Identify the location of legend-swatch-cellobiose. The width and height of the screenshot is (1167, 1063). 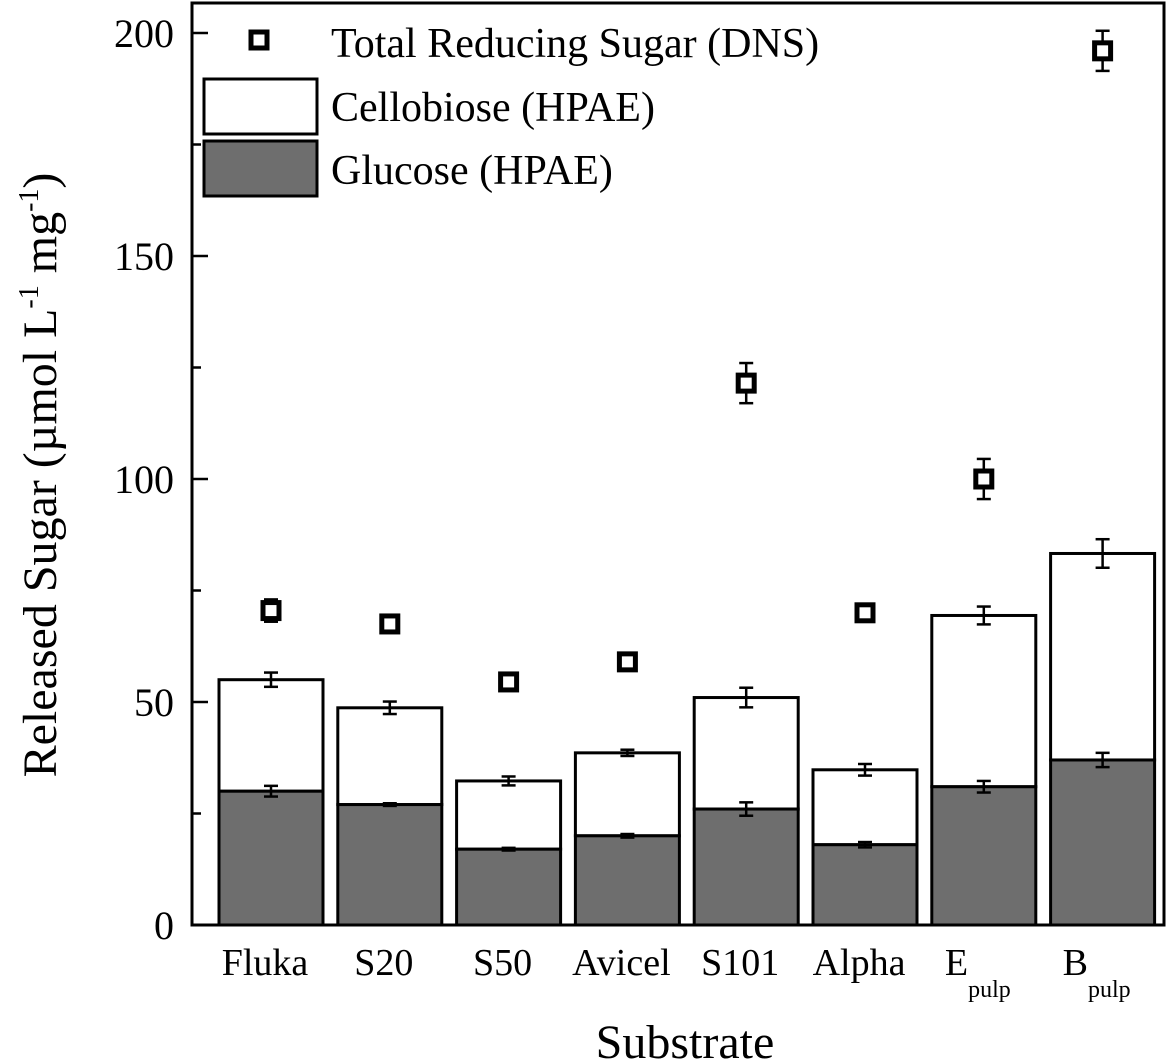
(260, 106).